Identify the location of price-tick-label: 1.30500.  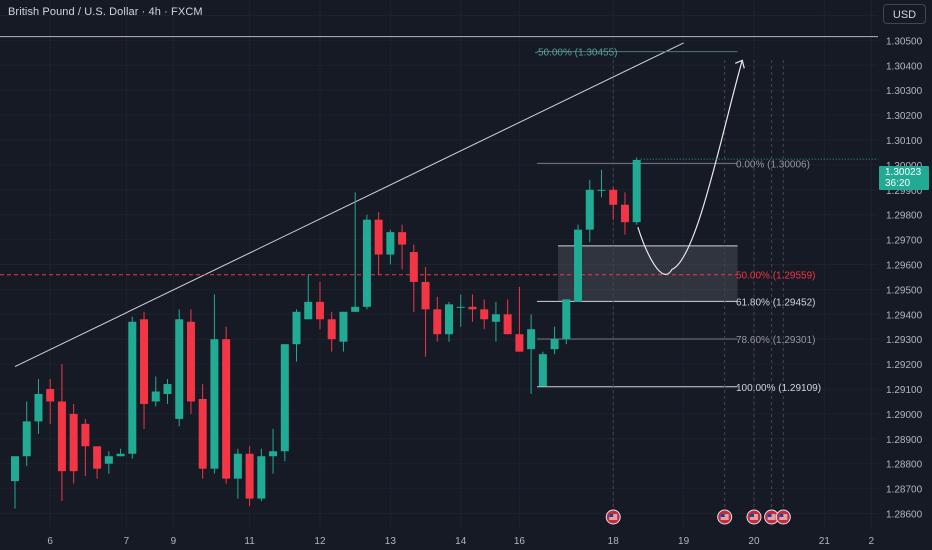
(904, 41).